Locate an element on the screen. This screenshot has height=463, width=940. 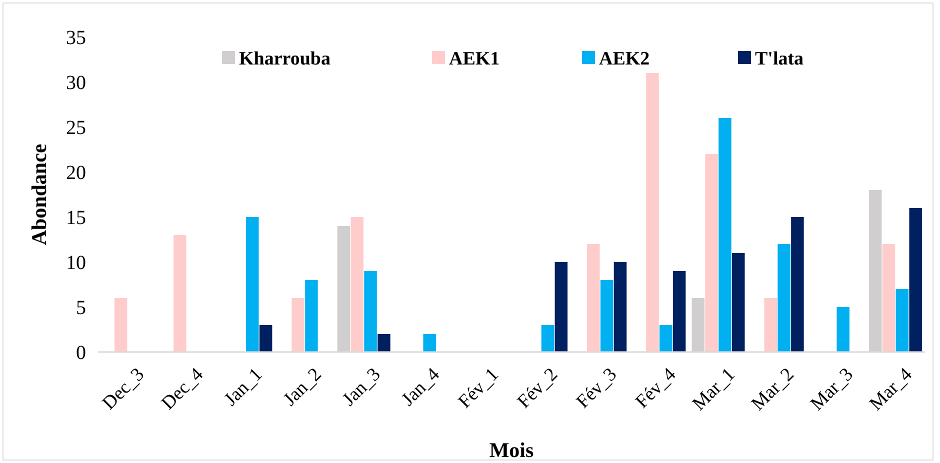
legend-label: AEK1 is located at coordinates (474, 59).